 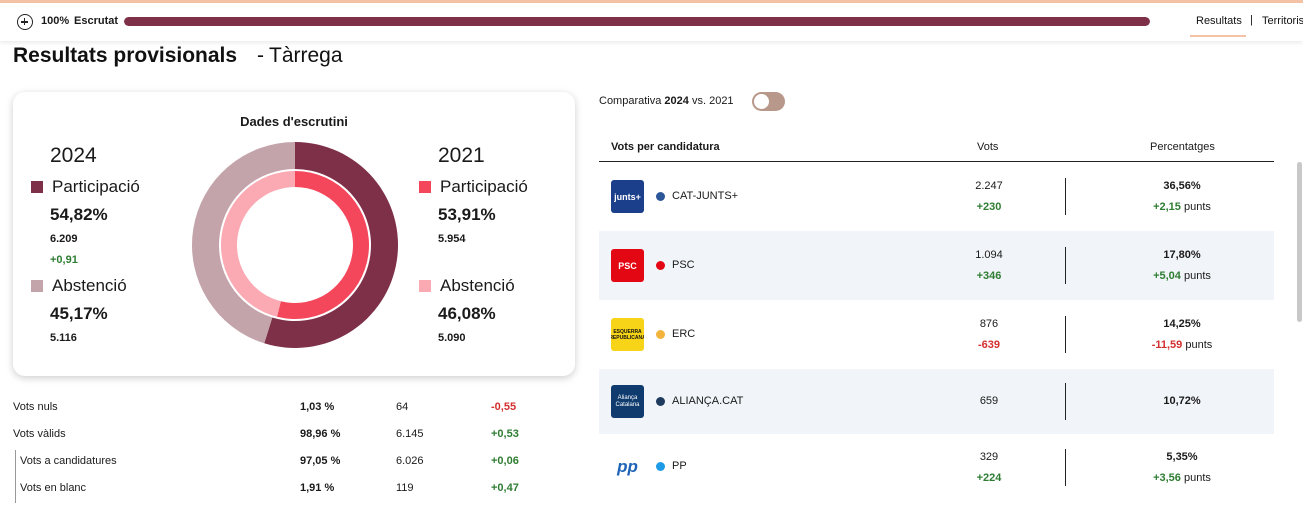 What do you see at coordinates (1167, 276) in the screenshot?
I see `pct-diff-value: +5,04` at bounding box center [1167, 276].